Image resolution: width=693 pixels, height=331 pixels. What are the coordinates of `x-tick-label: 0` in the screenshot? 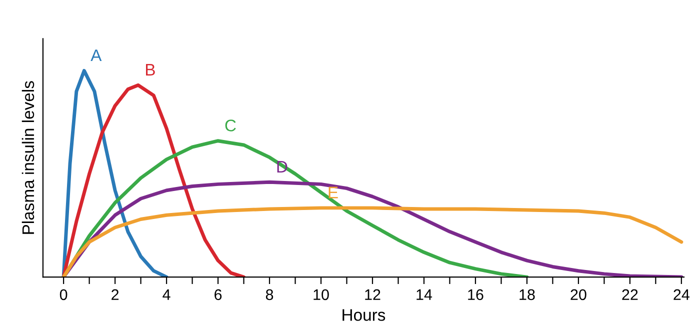 It's located at (64, 294).